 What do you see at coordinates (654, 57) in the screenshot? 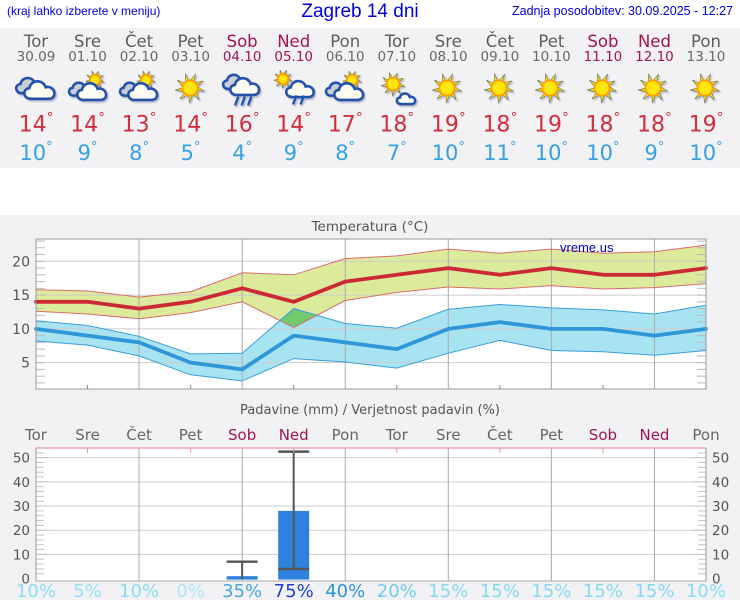
I see `day-date: 12.10` at bounding box center [654, 57].